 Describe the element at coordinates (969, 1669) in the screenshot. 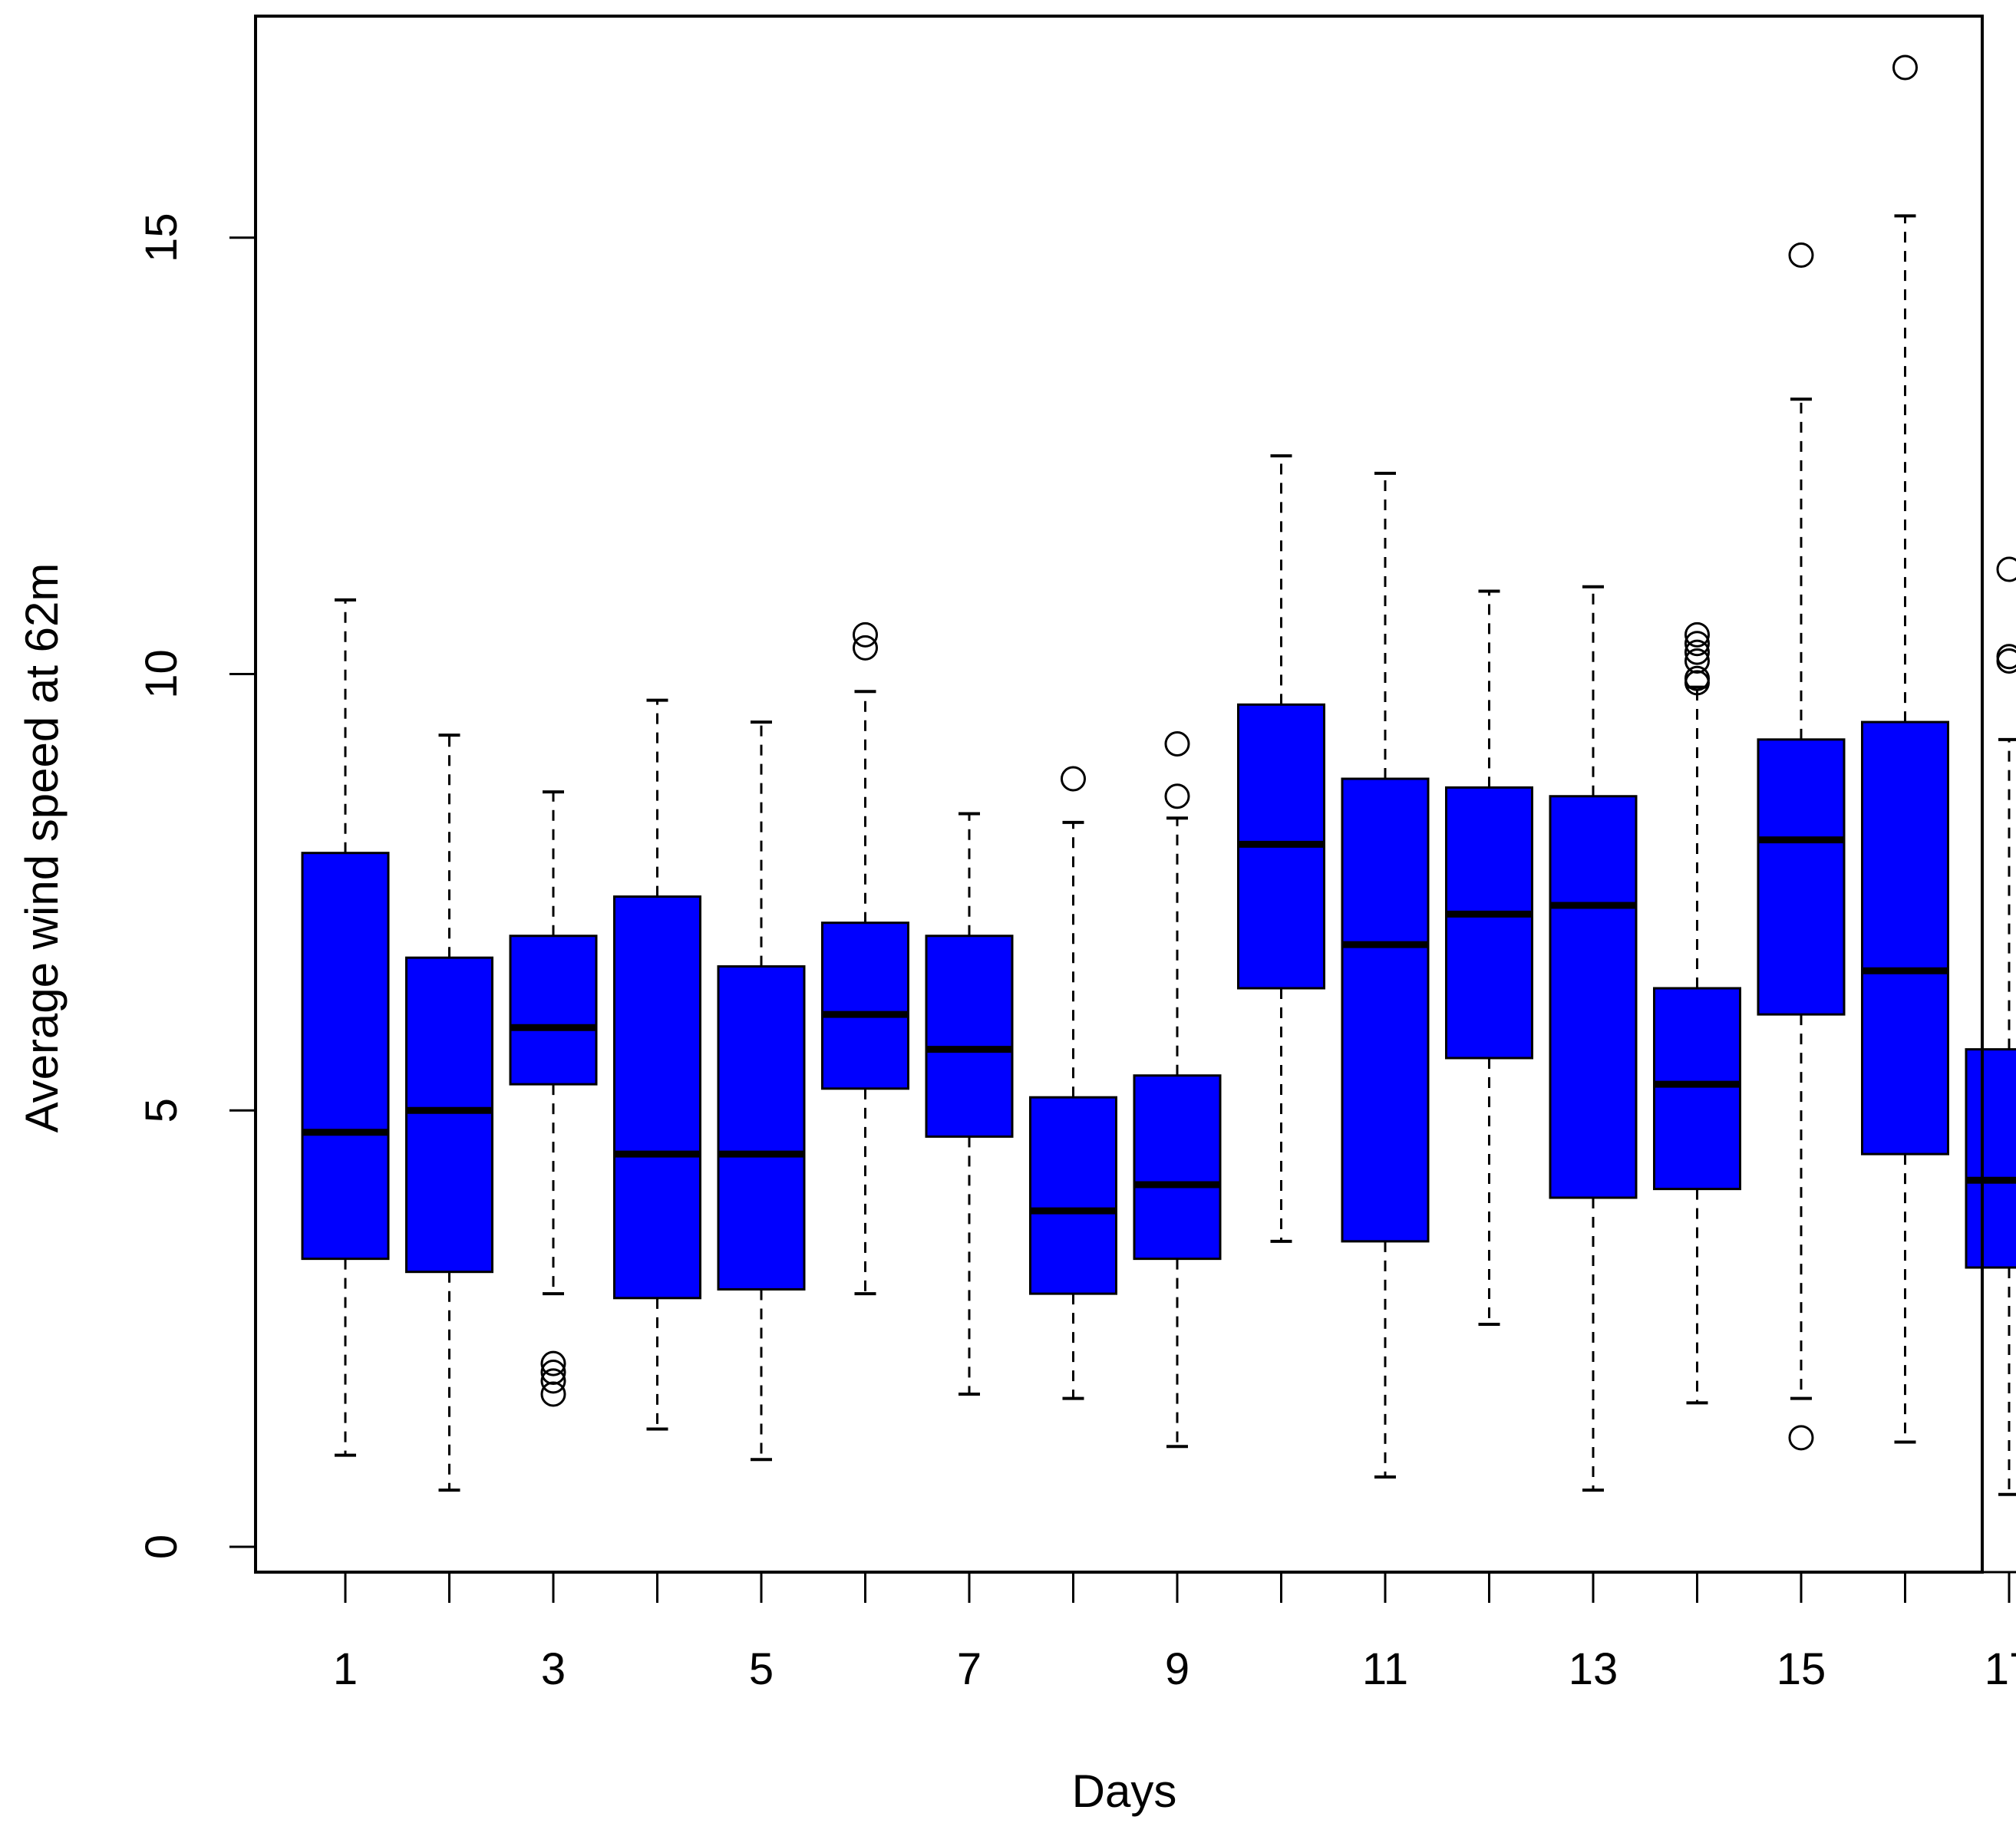

I see `x-tick-label-7: 7` at that location.